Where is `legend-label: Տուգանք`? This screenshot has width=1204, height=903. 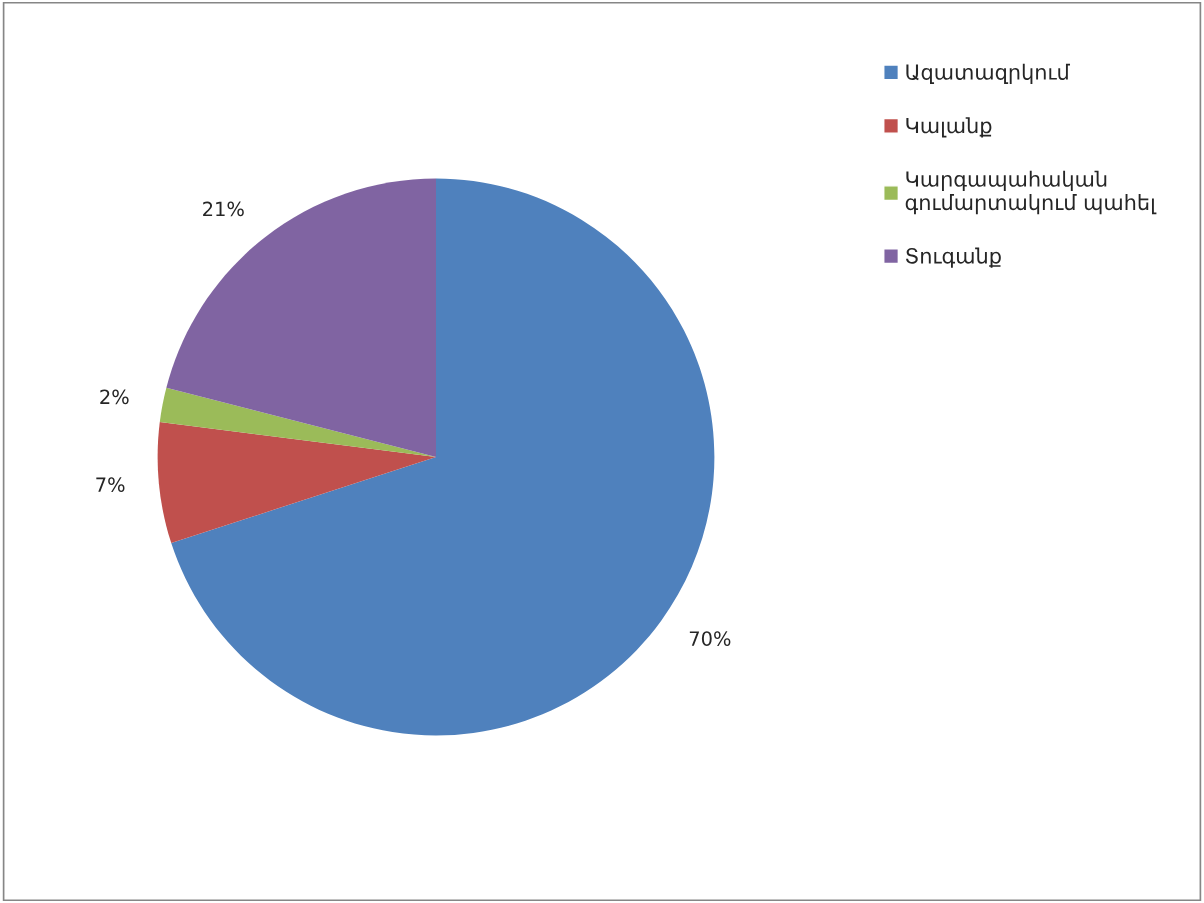
legend-label: Տուգանք is located at coordinates (953, 257).